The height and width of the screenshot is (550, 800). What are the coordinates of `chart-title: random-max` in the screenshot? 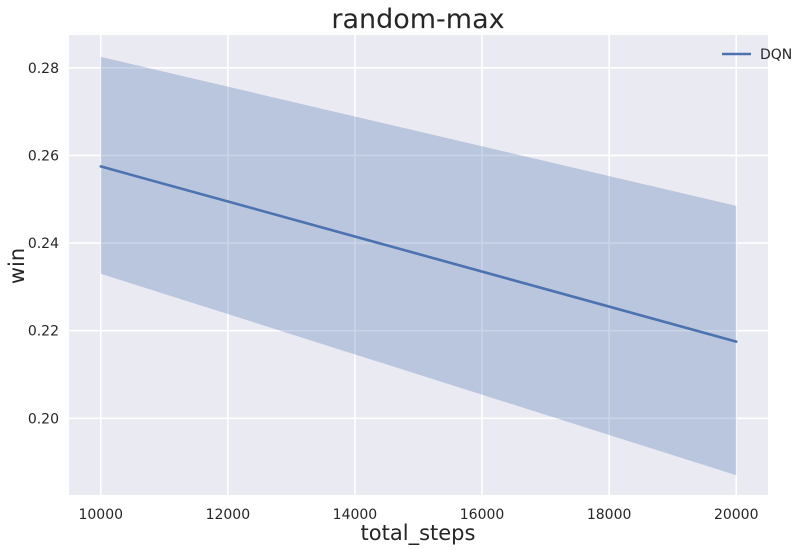 It's located at (417, 19).